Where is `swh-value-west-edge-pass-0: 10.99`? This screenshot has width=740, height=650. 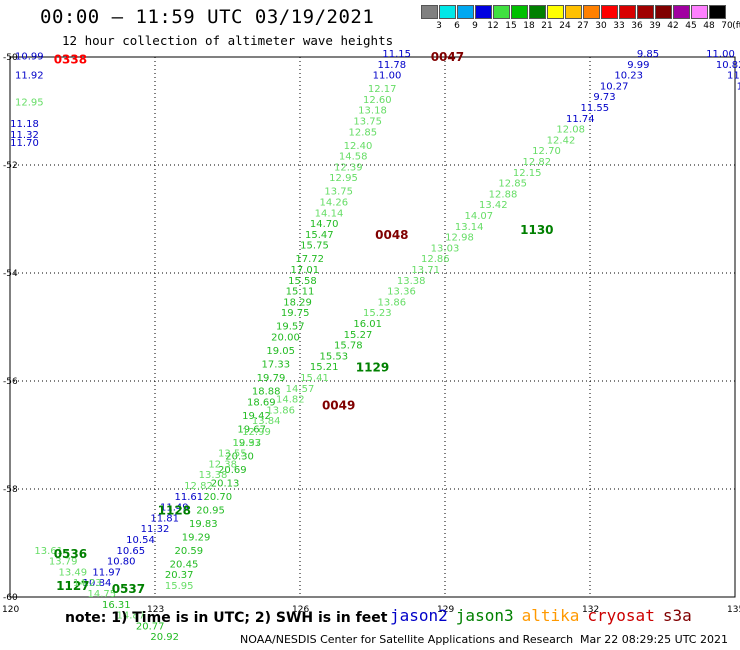
swh-value-west-edge-pass-0: 10.99 is located at coordinates (29, 57).